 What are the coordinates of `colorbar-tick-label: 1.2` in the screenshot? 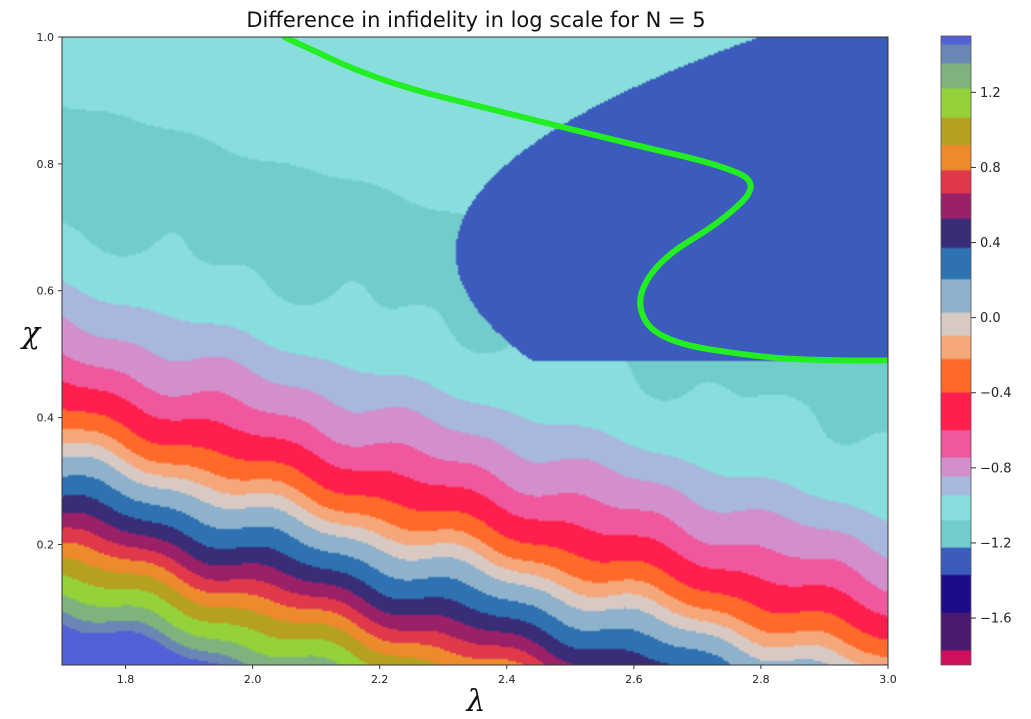 It's located at (990, 93).